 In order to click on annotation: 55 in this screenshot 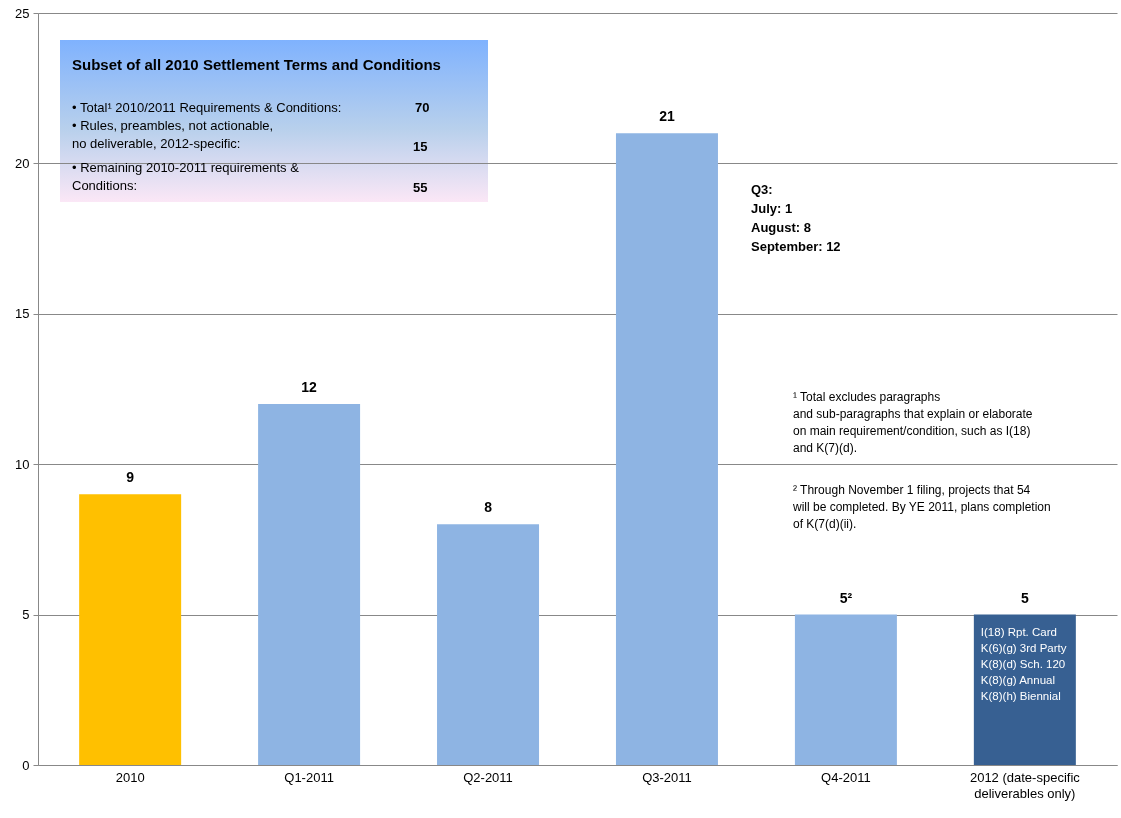, I will do `click(420, 187)`.